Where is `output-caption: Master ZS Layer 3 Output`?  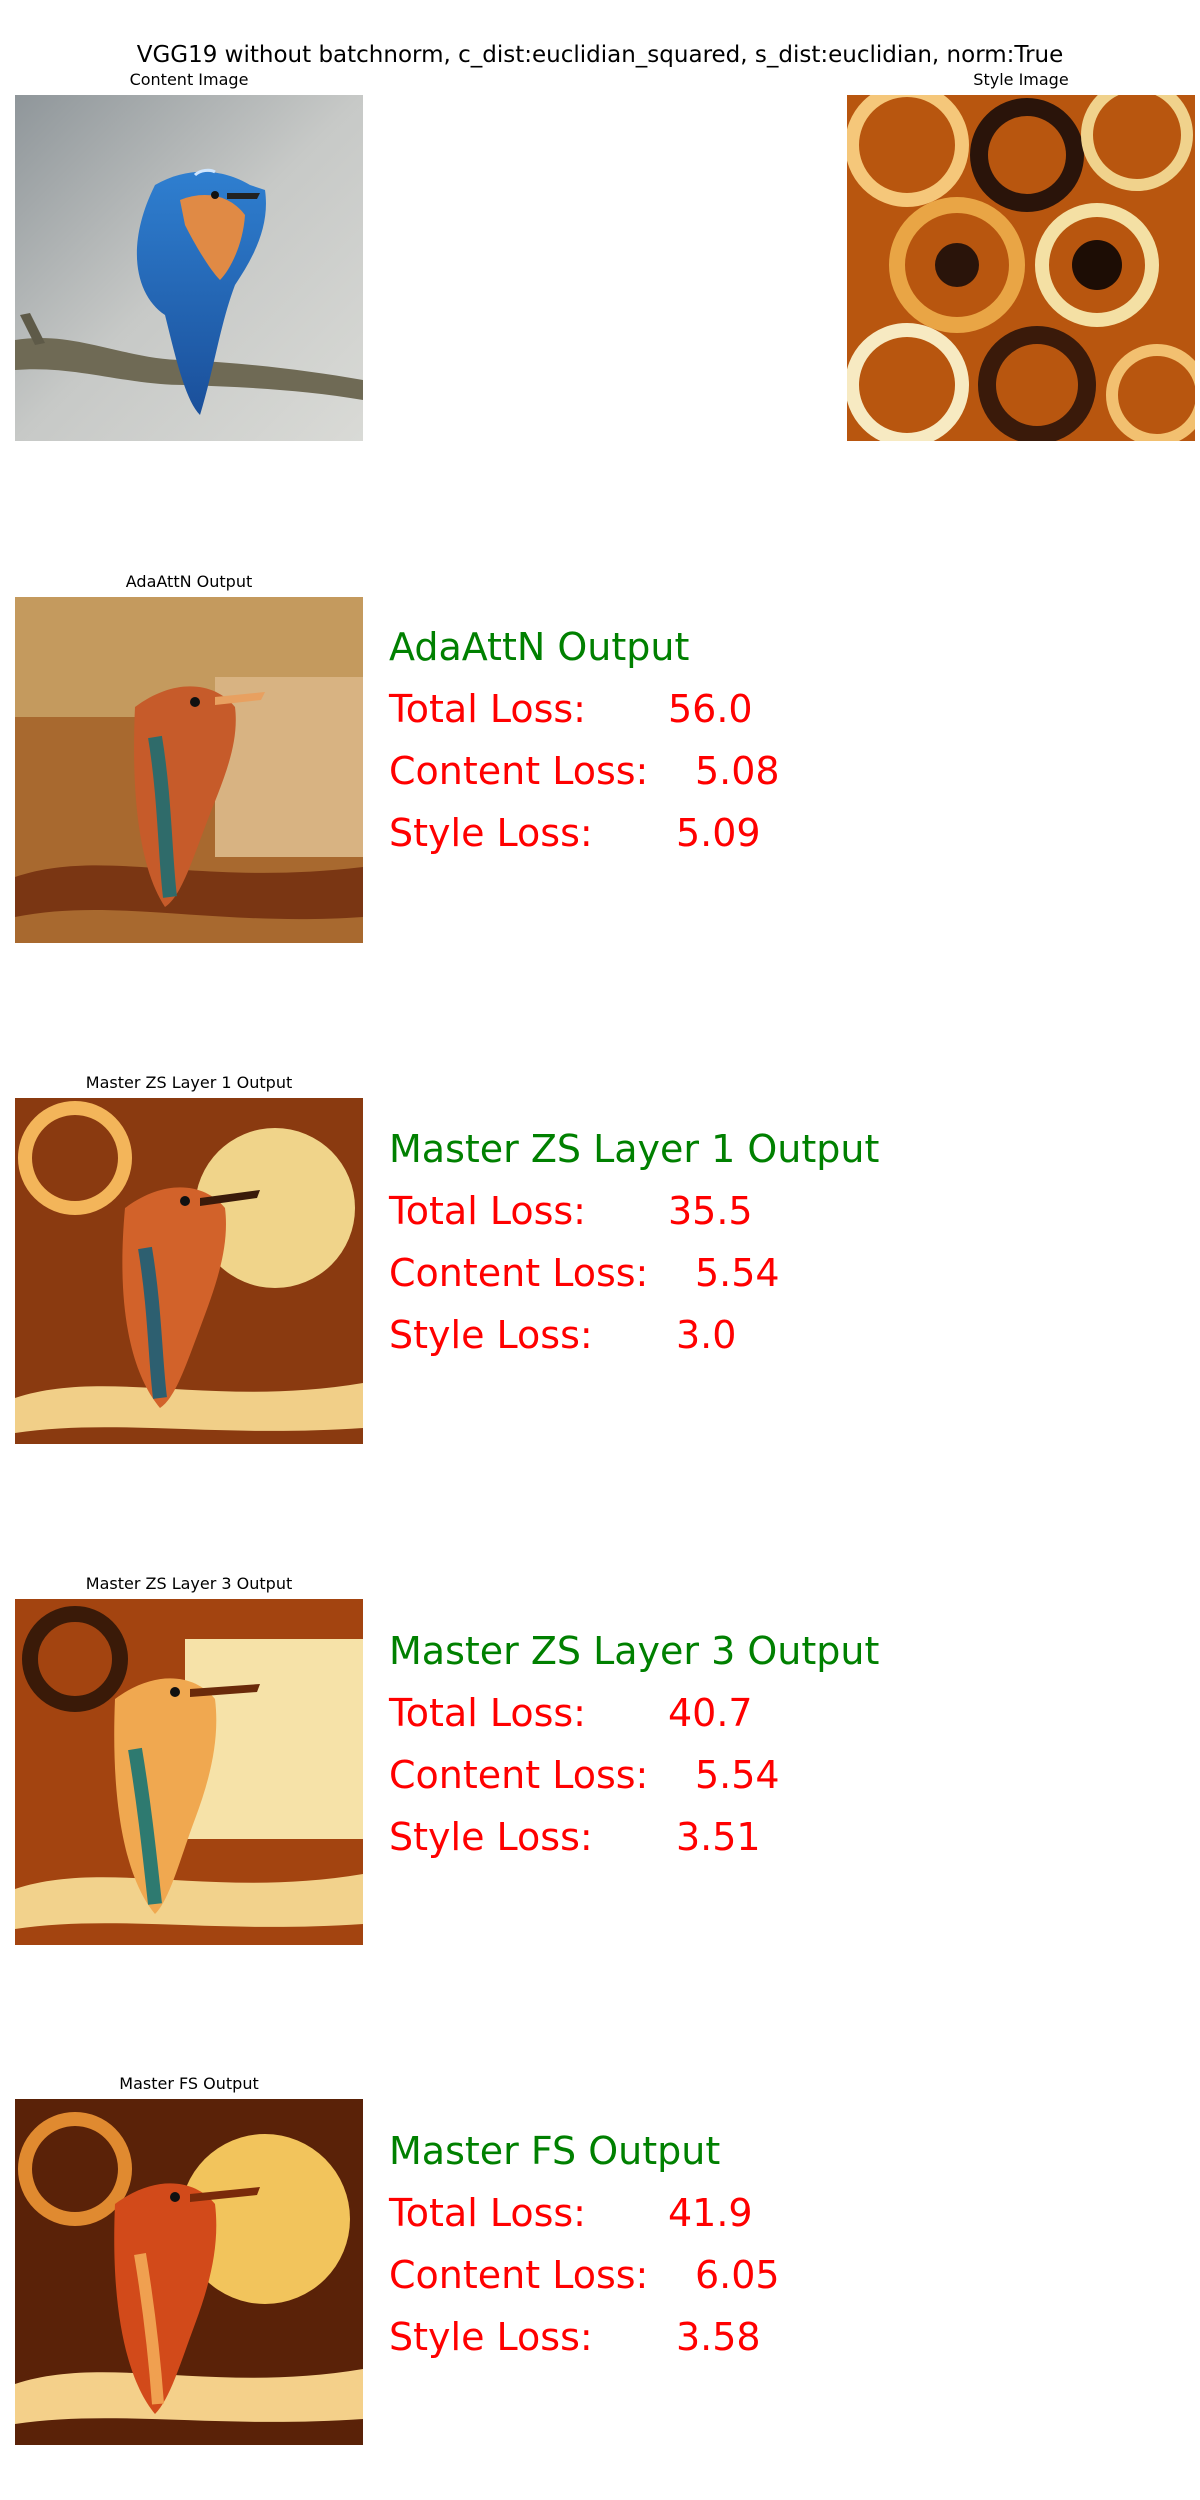 output-caption: Master ZS Layer 3 Output is located at coordinates (189, 1583).